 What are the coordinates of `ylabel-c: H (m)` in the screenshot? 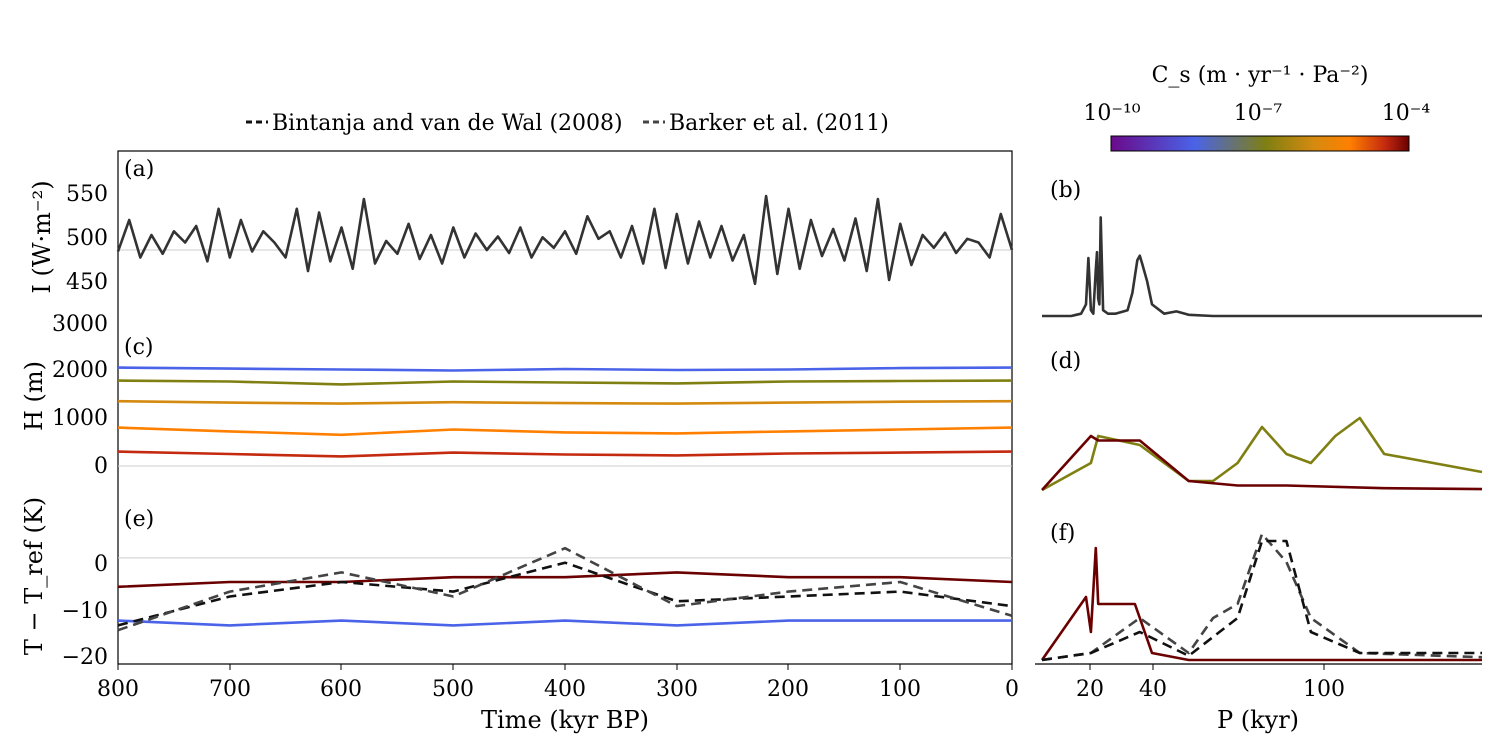 It's located at (34, 396).